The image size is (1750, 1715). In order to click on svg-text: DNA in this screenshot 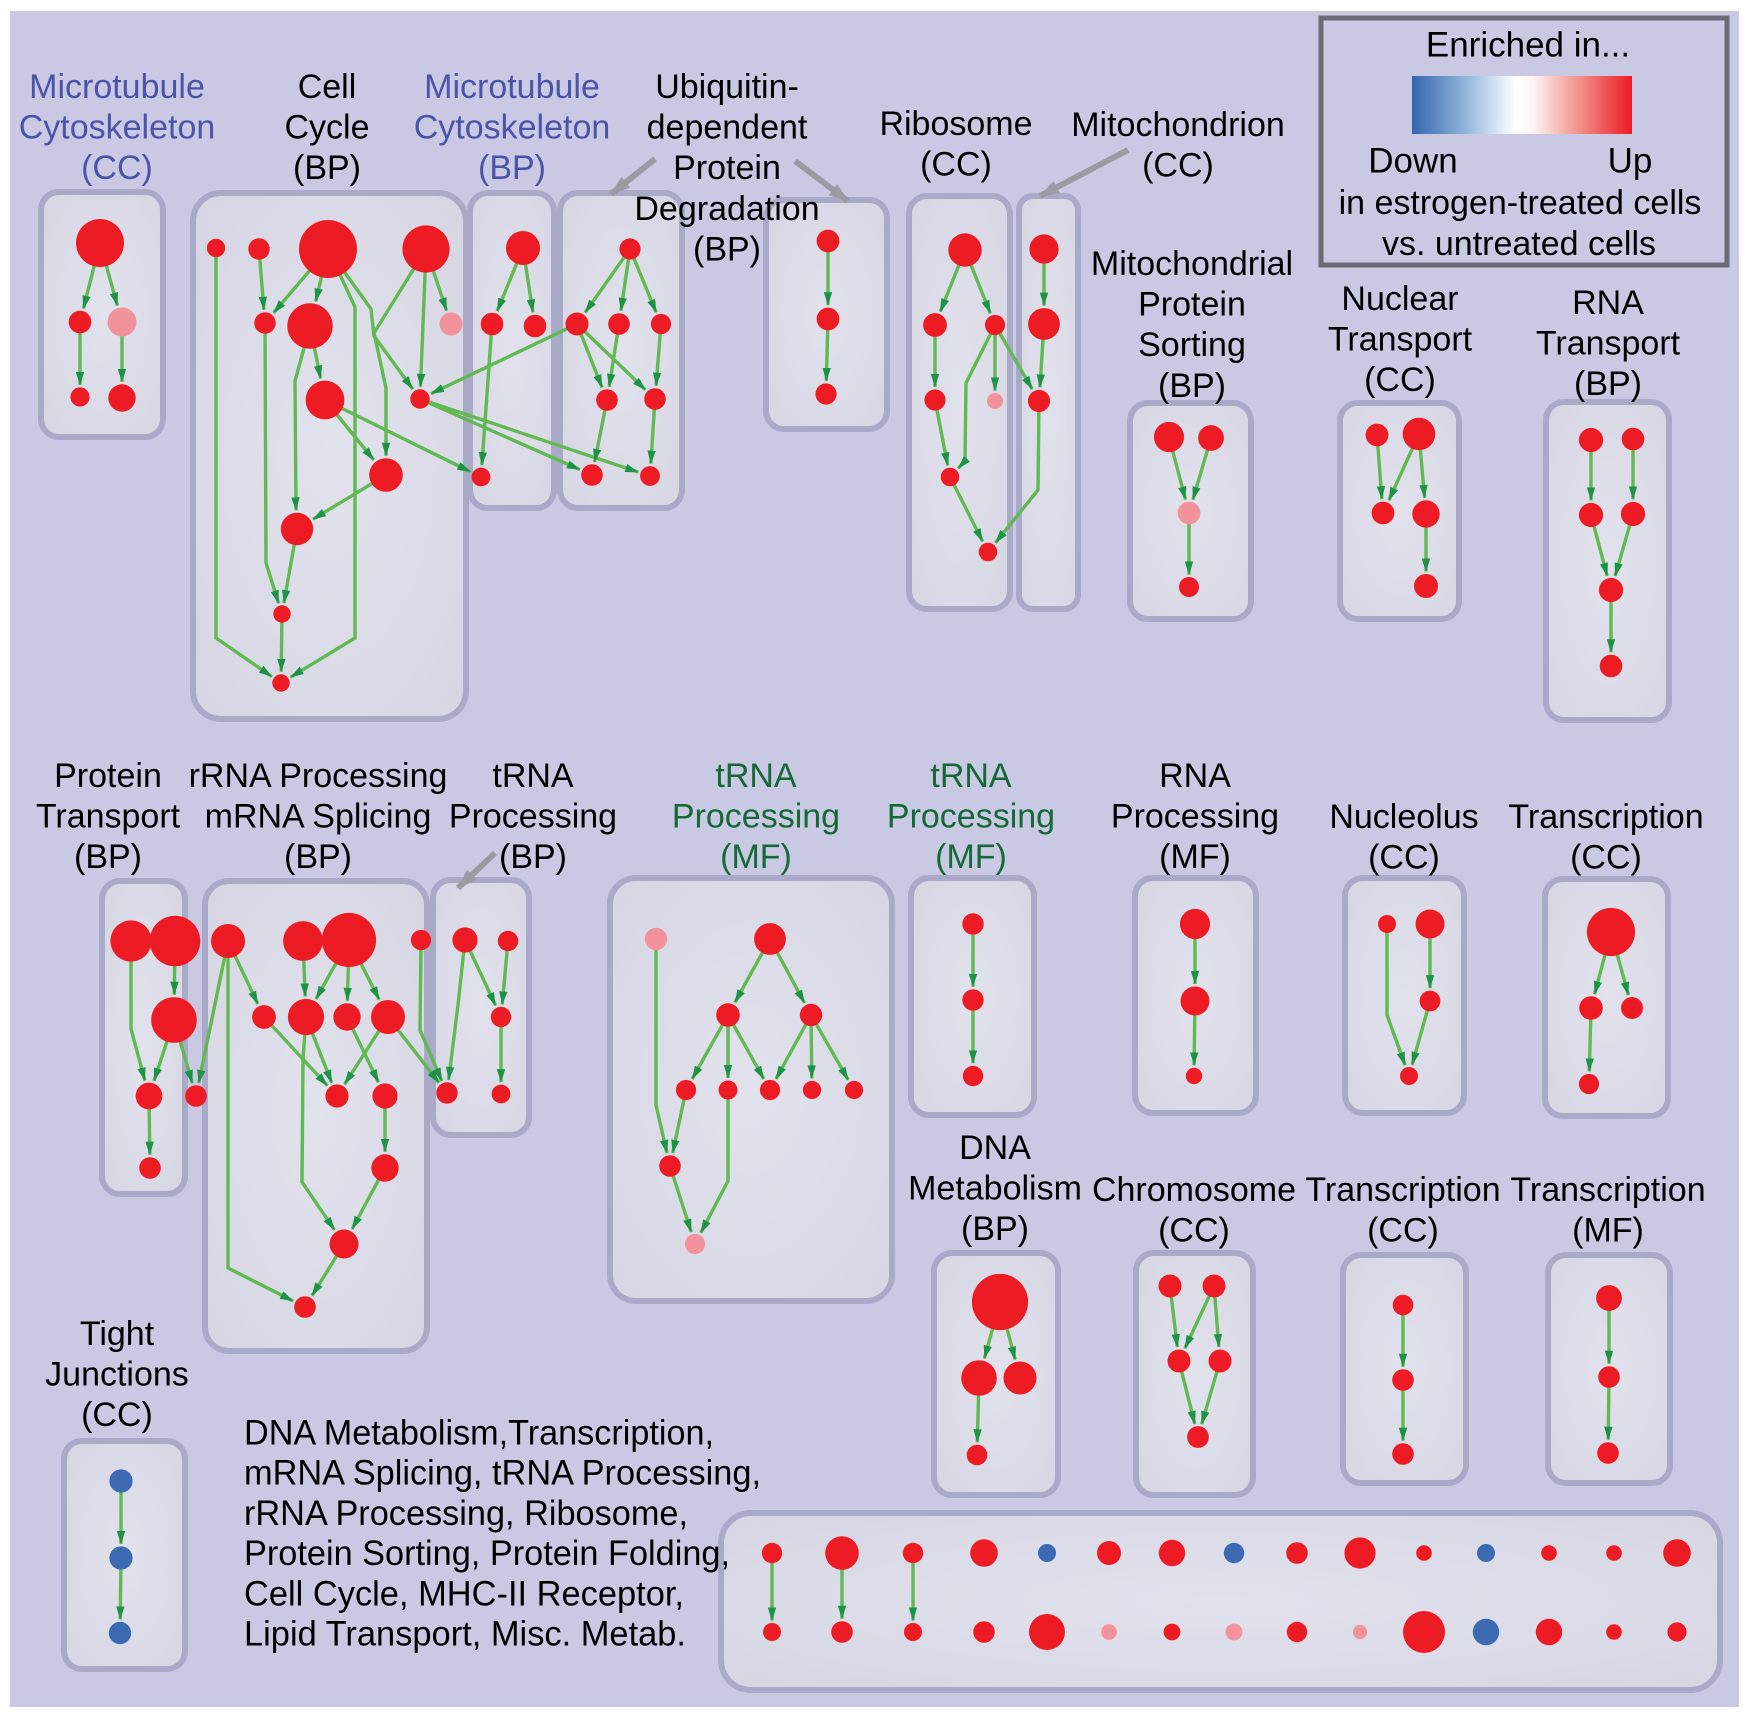, I will do `click(995, 1148)`.